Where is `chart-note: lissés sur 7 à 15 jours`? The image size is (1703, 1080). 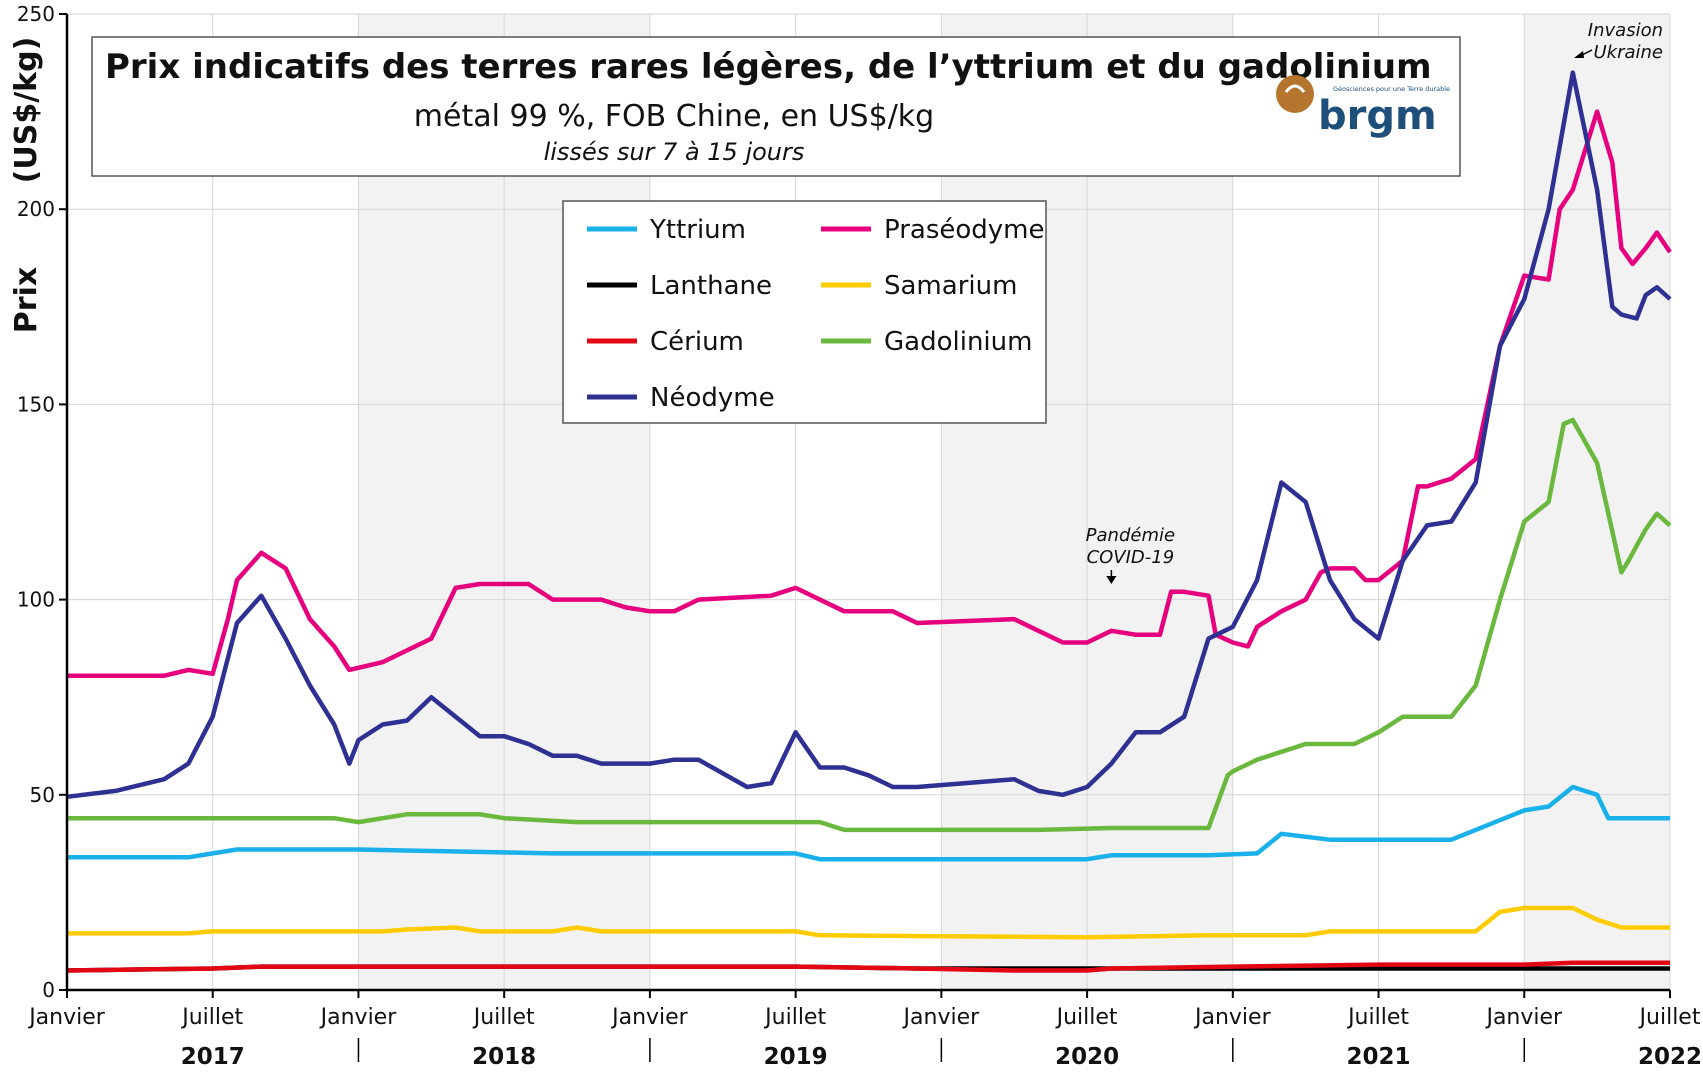
chart-note: lissés sur 7 à 15 jours is located at coordinates (674, 152).